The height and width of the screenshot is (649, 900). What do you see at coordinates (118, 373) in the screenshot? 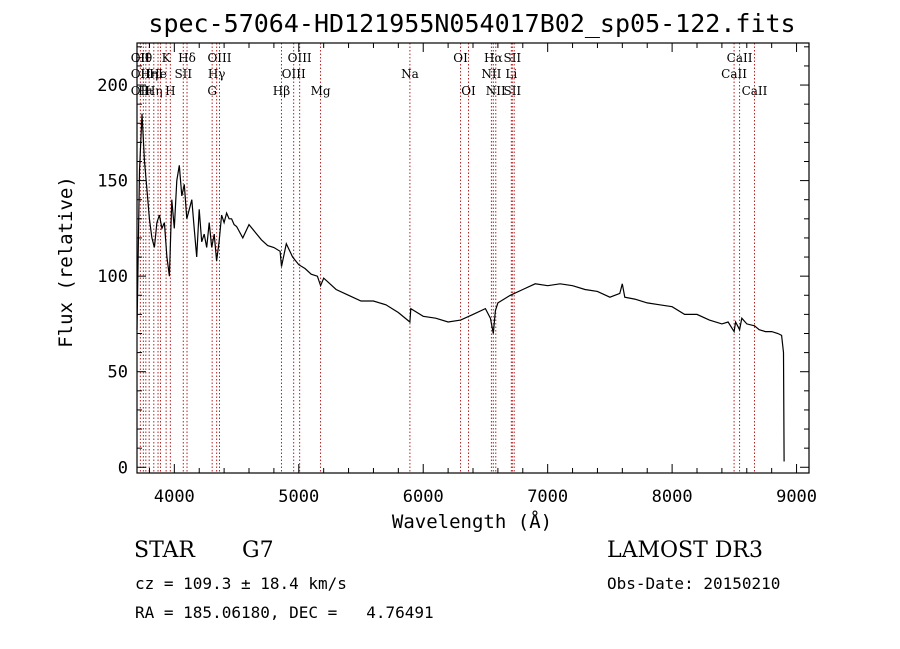
I see `y-tick-label: 50` at bounding box center [118, 373].